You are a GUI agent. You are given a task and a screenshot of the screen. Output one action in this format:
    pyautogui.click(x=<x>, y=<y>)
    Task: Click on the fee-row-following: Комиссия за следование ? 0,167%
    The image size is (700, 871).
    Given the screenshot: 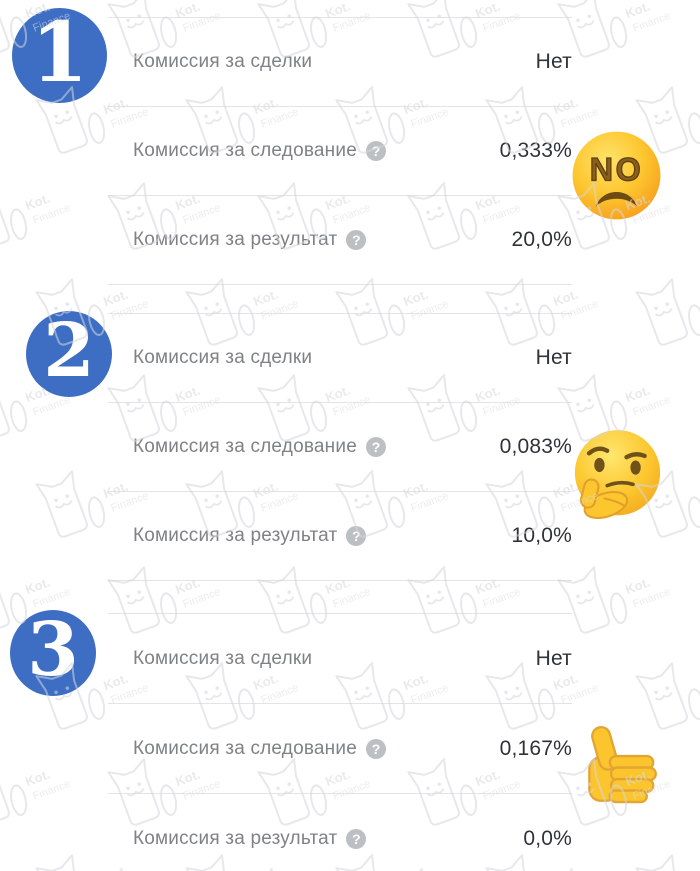 What is the action you would take?
    pyautogui.click(x=340, y=748)
    